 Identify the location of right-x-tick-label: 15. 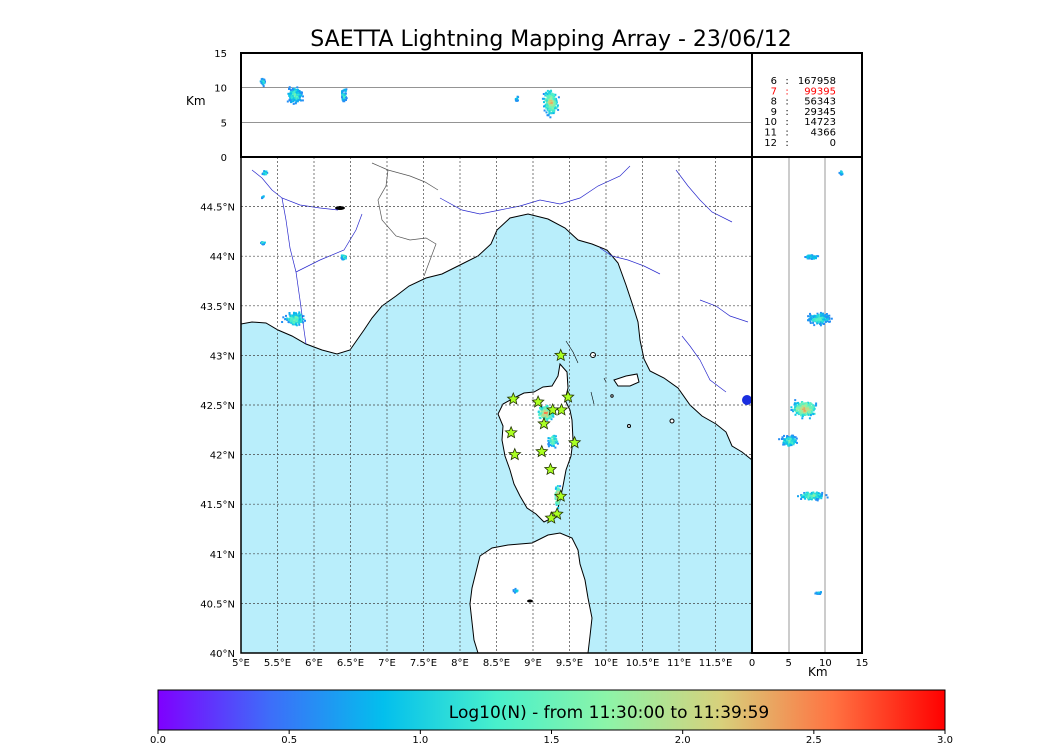
(862, 663).